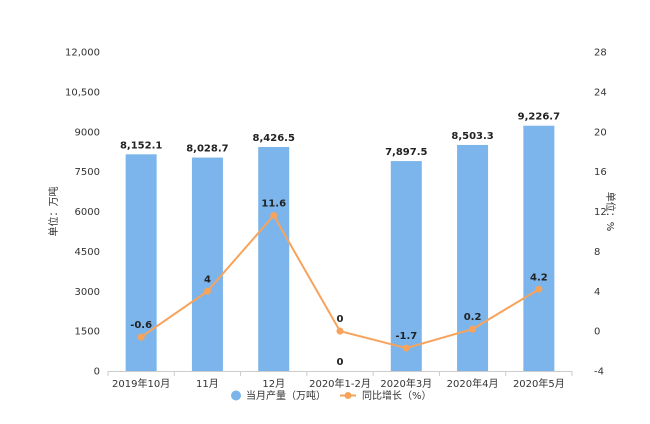  I want to click on x-tick-label: 2020年1-2月, so click(340, 383).